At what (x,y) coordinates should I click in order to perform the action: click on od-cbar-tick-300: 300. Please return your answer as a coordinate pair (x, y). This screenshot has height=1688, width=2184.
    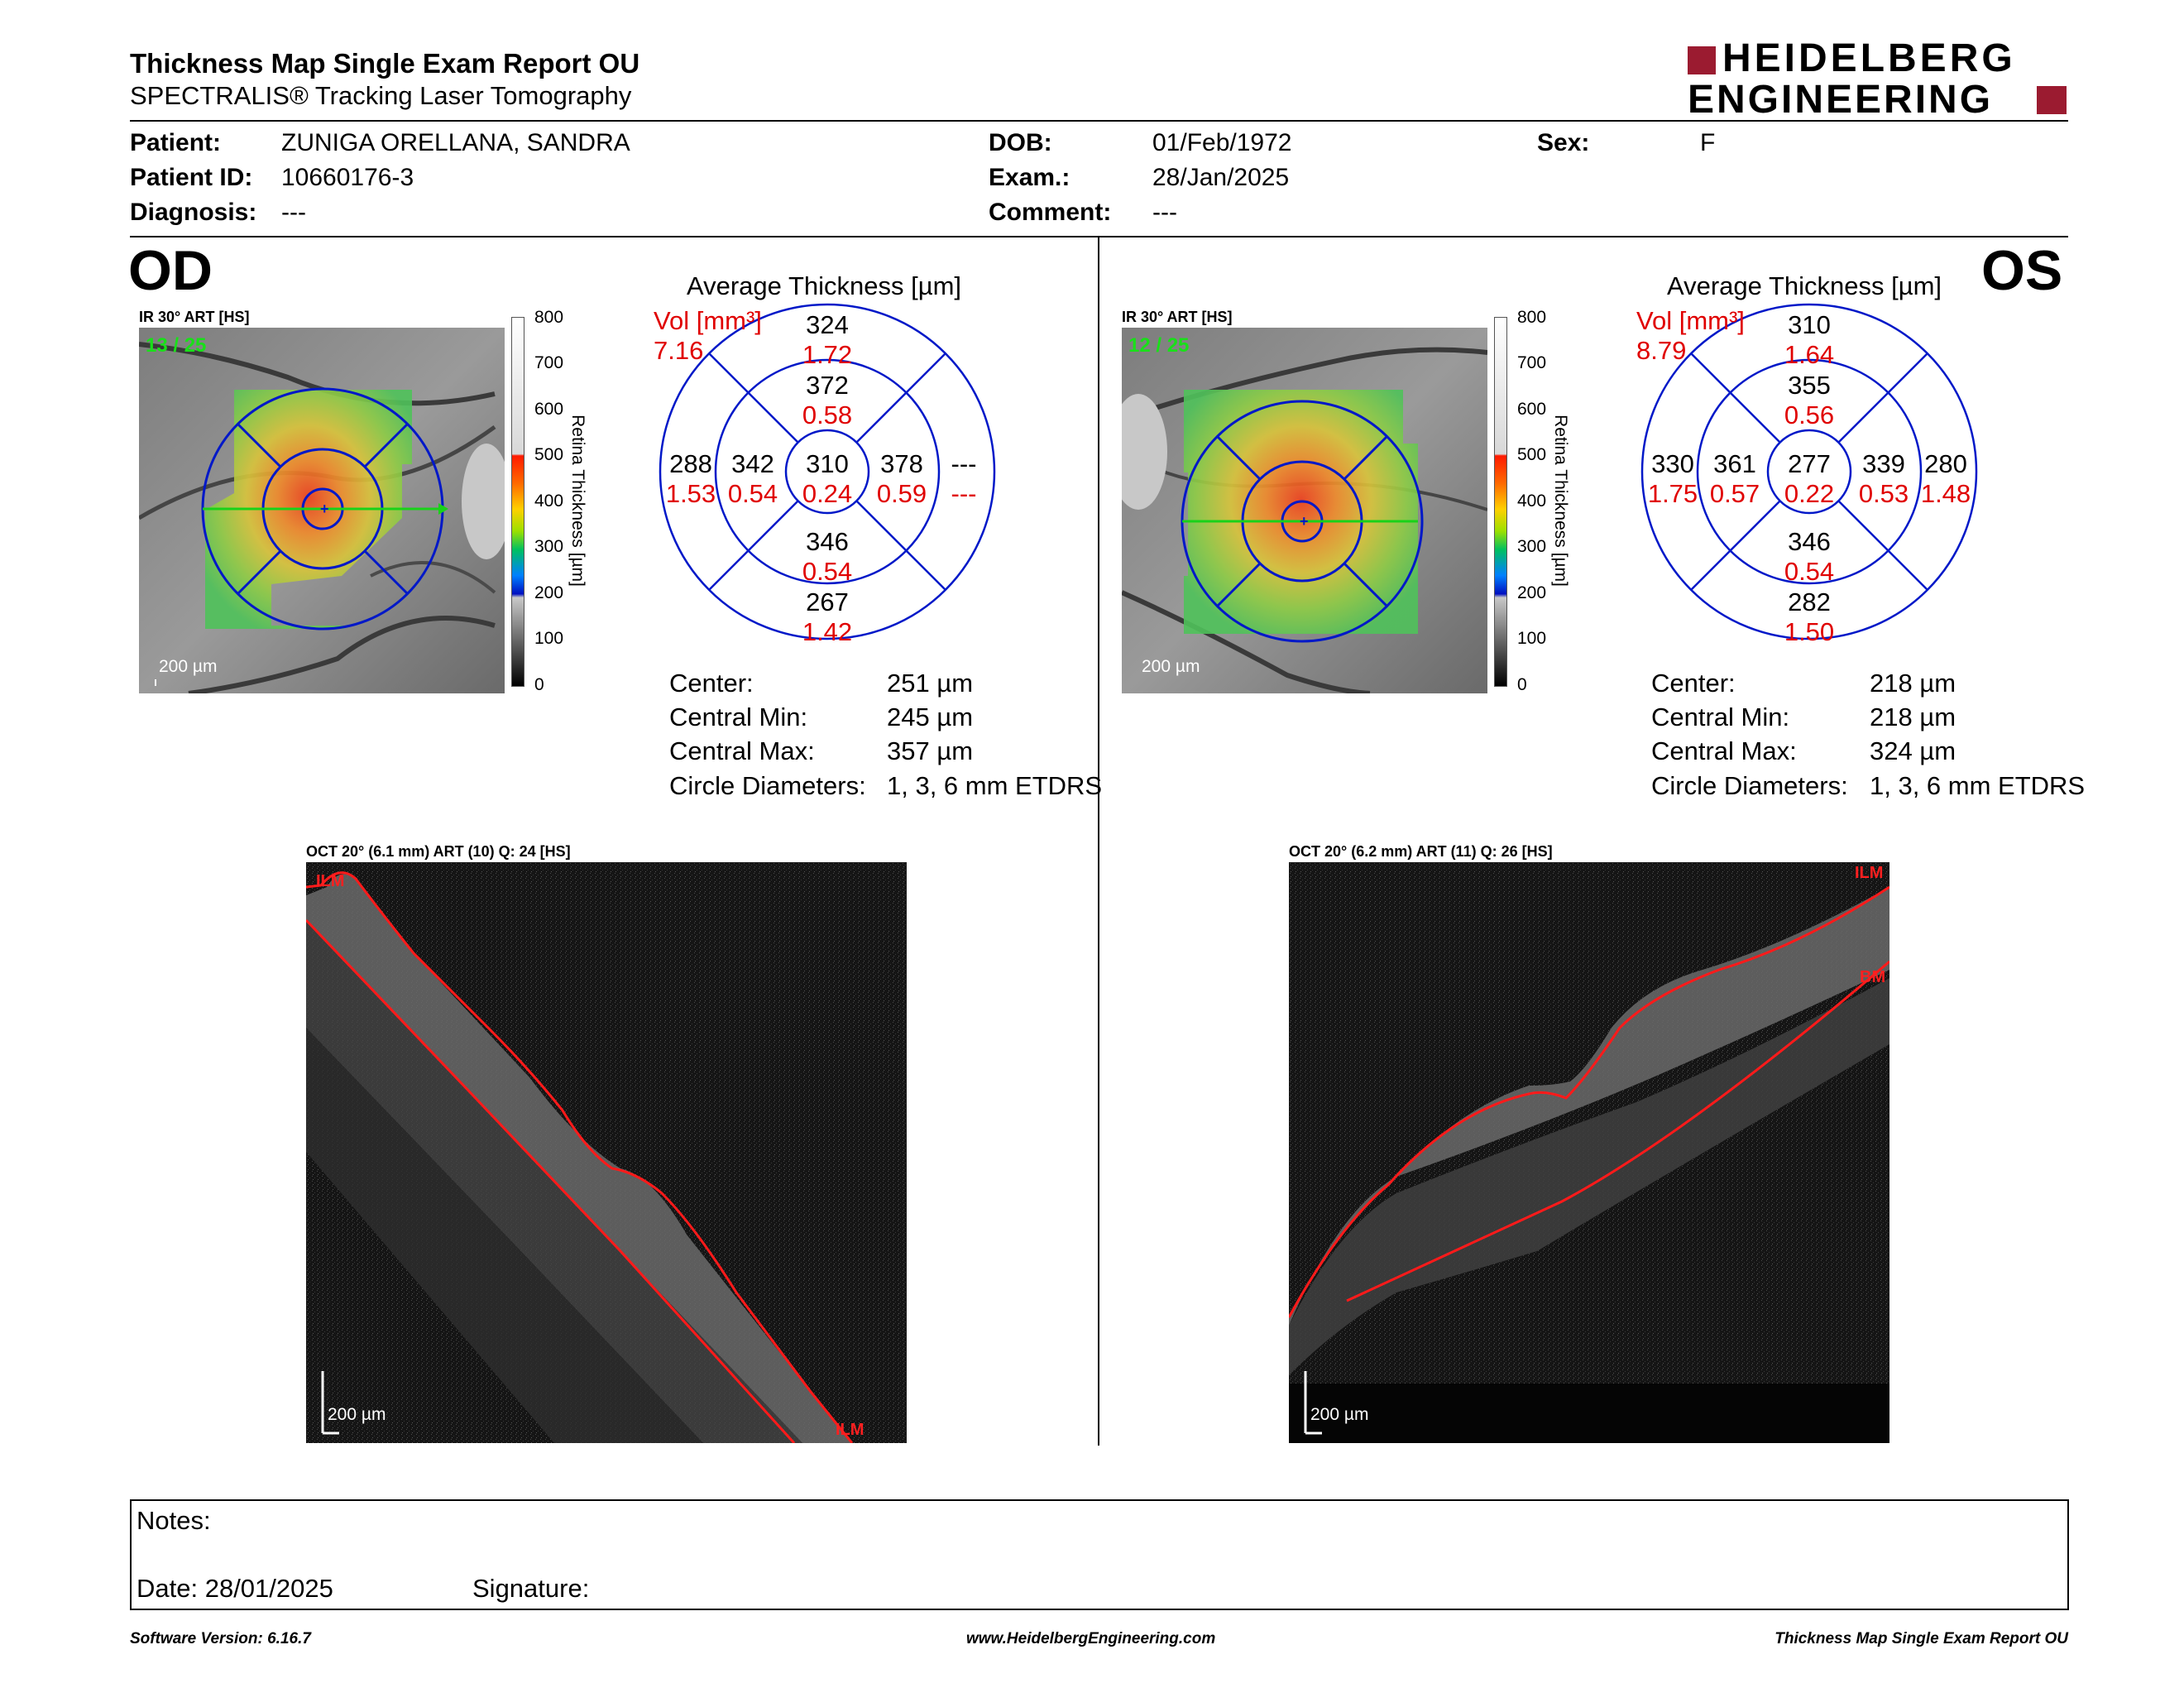
    Looking at the image, I should click on (549, 546).